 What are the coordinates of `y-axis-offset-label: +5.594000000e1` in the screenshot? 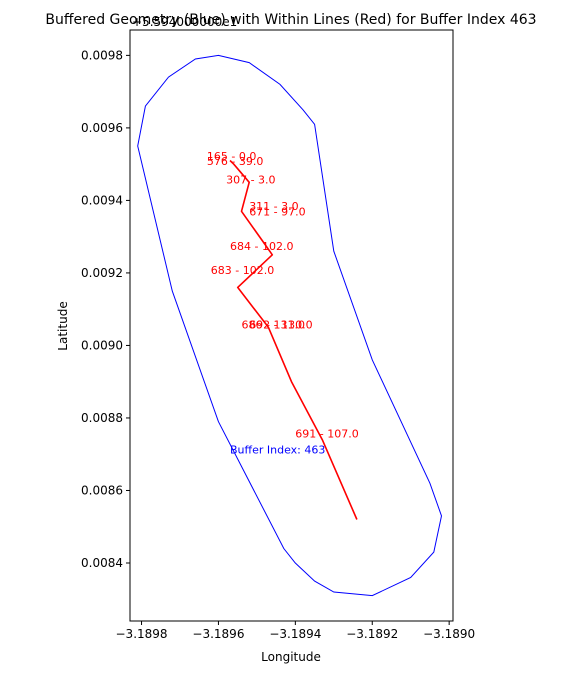 It's located at (184, 22).